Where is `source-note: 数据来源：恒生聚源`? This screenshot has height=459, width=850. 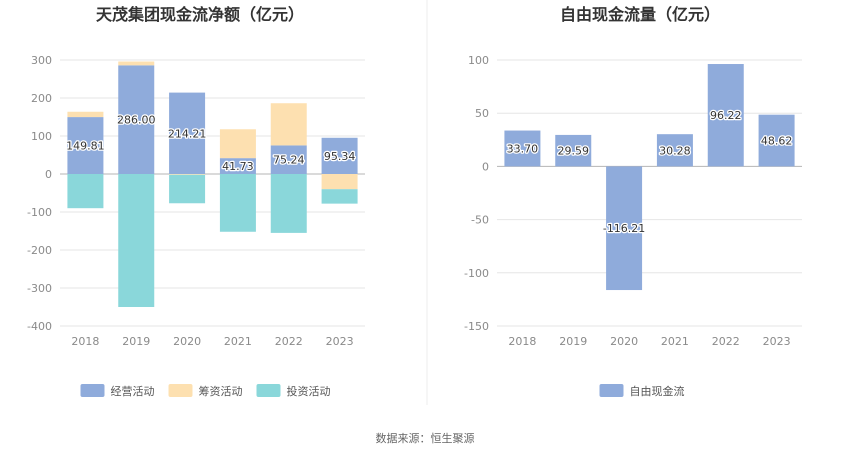
source-note: 数据来源：恒生聚源 is located at coordinates (425, 438).